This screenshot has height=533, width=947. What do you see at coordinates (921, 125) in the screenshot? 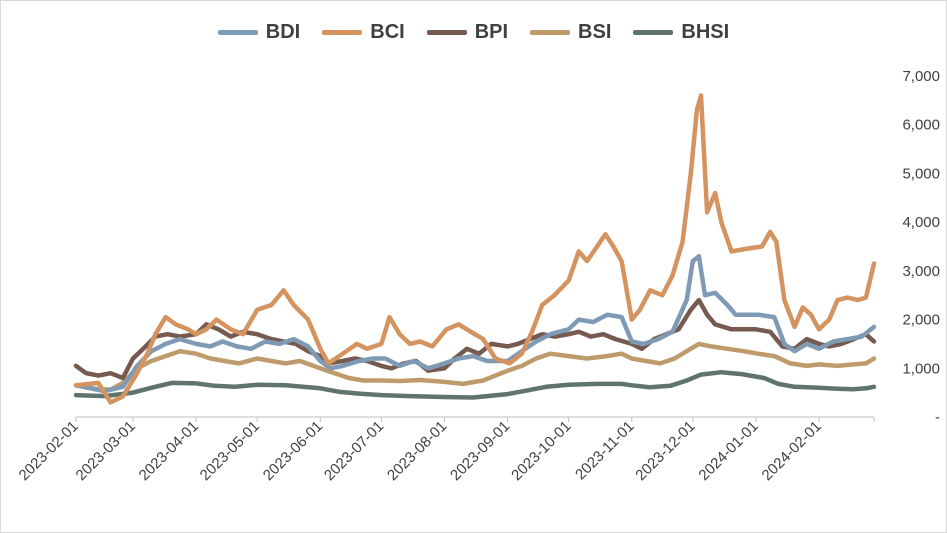
I see `y-tick-label: 6,000` at bounding box center [921, 125].